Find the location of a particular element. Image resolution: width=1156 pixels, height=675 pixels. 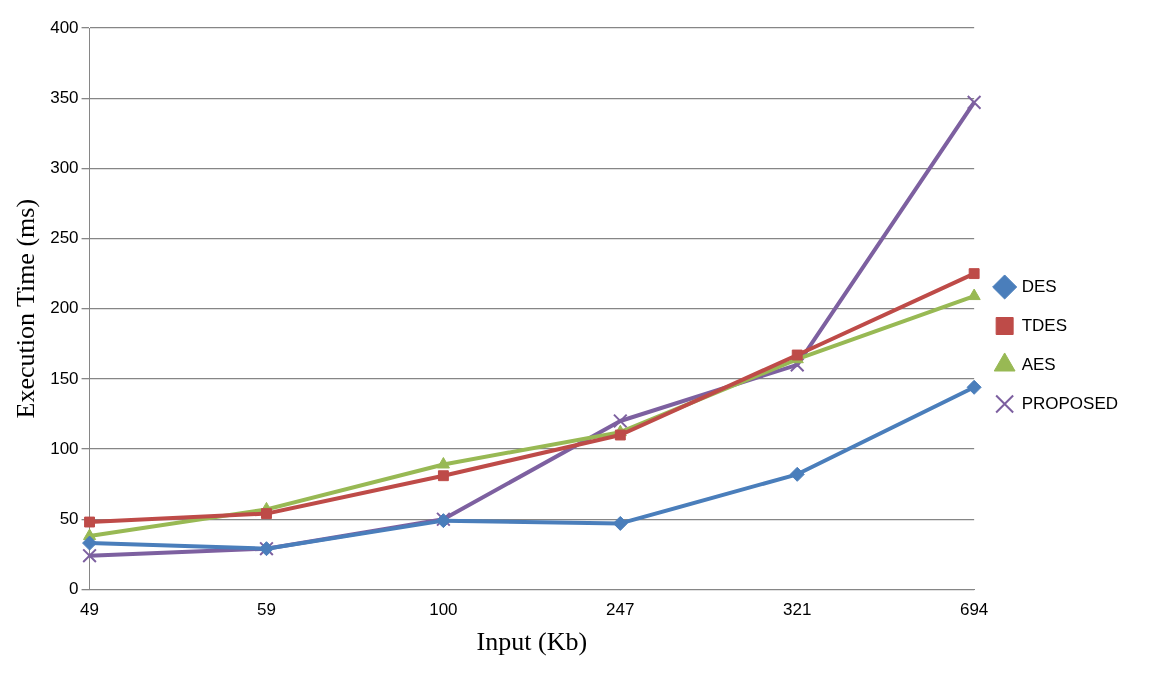

y-tick-label: 250 is located at coordinates (64, 238).